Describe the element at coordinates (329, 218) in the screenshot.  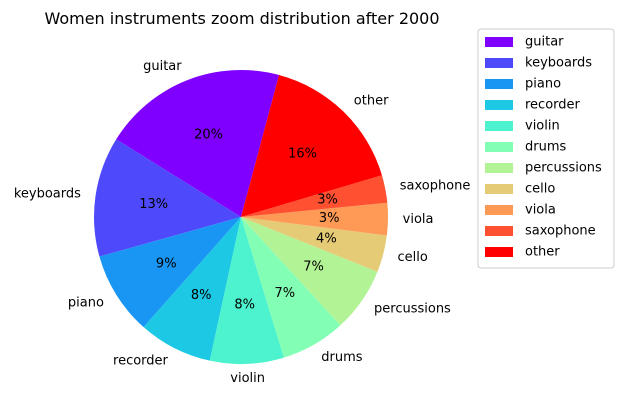
I see `percent-label-viola: 3%` at that location.